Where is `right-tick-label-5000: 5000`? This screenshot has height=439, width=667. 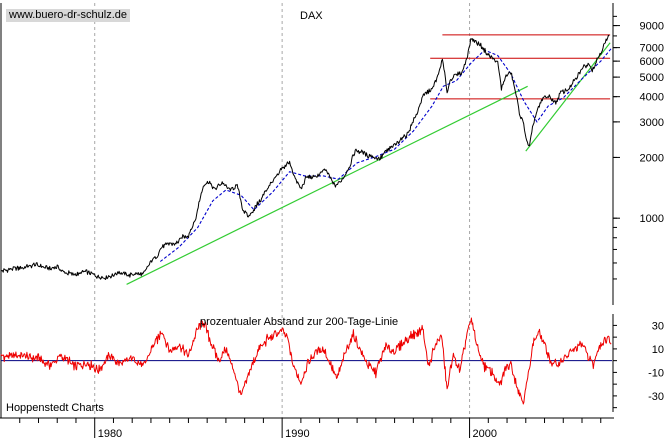 right-tick-label-5000: 5000 is located at coordinates (652, 78).